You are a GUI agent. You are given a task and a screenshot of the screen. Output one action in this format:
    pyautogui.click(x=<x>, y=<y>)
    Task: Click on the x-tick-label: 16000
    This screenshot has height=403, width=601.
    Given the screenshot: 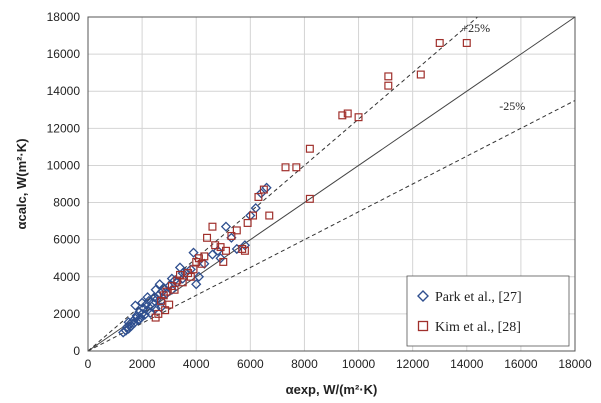 What is the action you would take?
    pyautogui.click(x=521, y=364)
    